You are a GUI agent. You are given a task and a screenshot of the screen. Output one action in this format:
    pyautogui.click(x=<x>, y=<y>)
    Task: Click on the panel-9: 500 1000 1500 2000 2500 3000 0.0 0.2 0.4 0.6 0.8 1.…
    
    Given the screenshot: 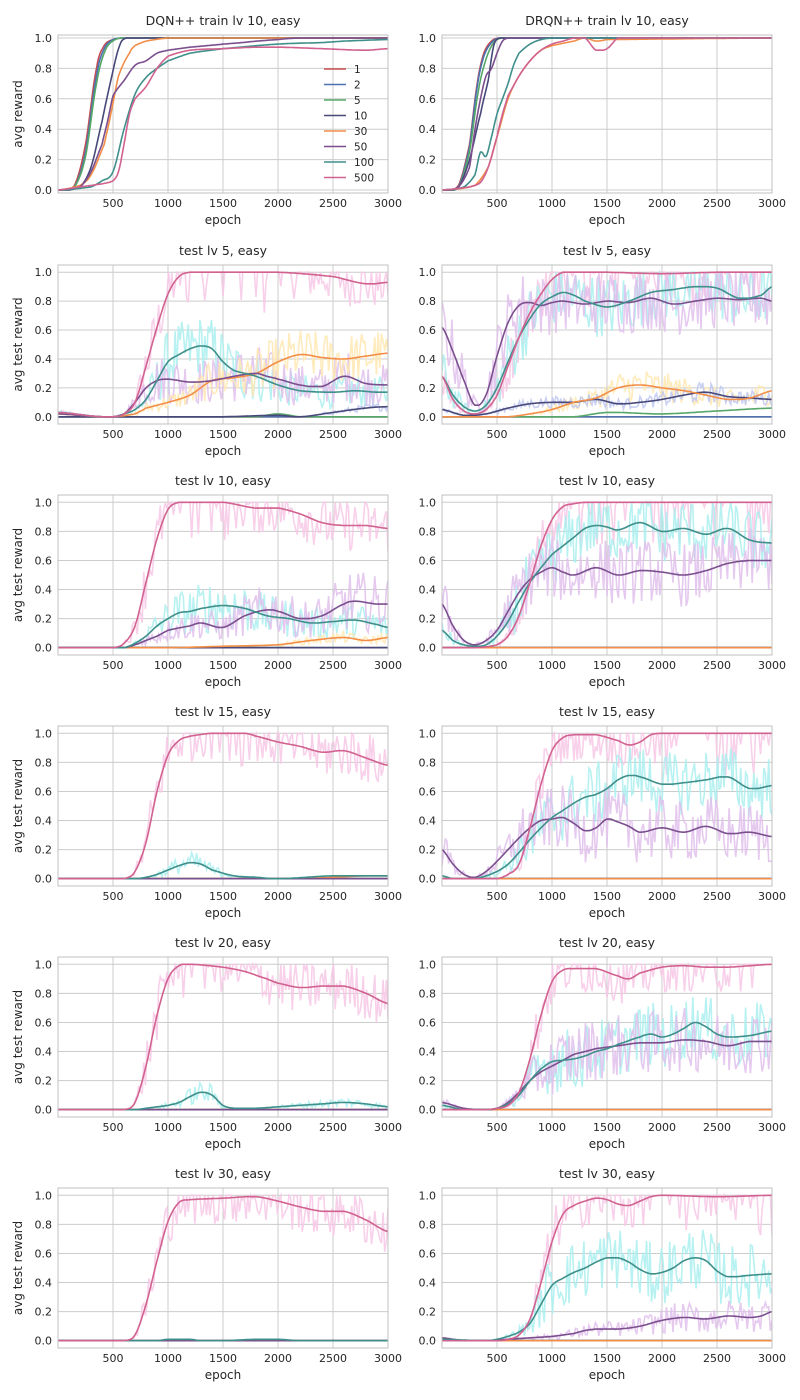 What is the action you would take?
    pyautogui.click(x=206, y=1043)
    